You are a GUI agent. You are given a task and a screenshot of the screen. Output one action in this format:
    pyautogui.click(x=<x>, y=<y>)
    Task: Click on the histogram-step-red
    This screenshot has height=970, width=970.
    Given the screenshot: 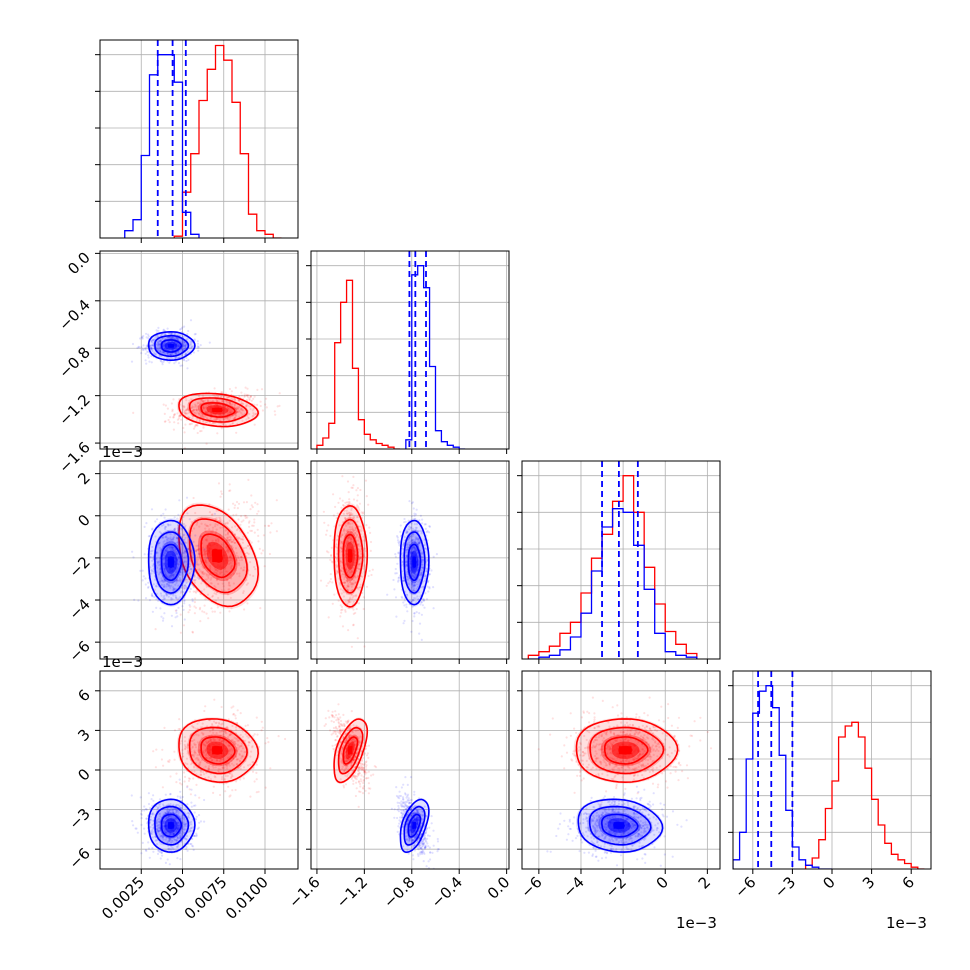 What is the action you would take?
    pyautogui.click(x=227, y=141)
    